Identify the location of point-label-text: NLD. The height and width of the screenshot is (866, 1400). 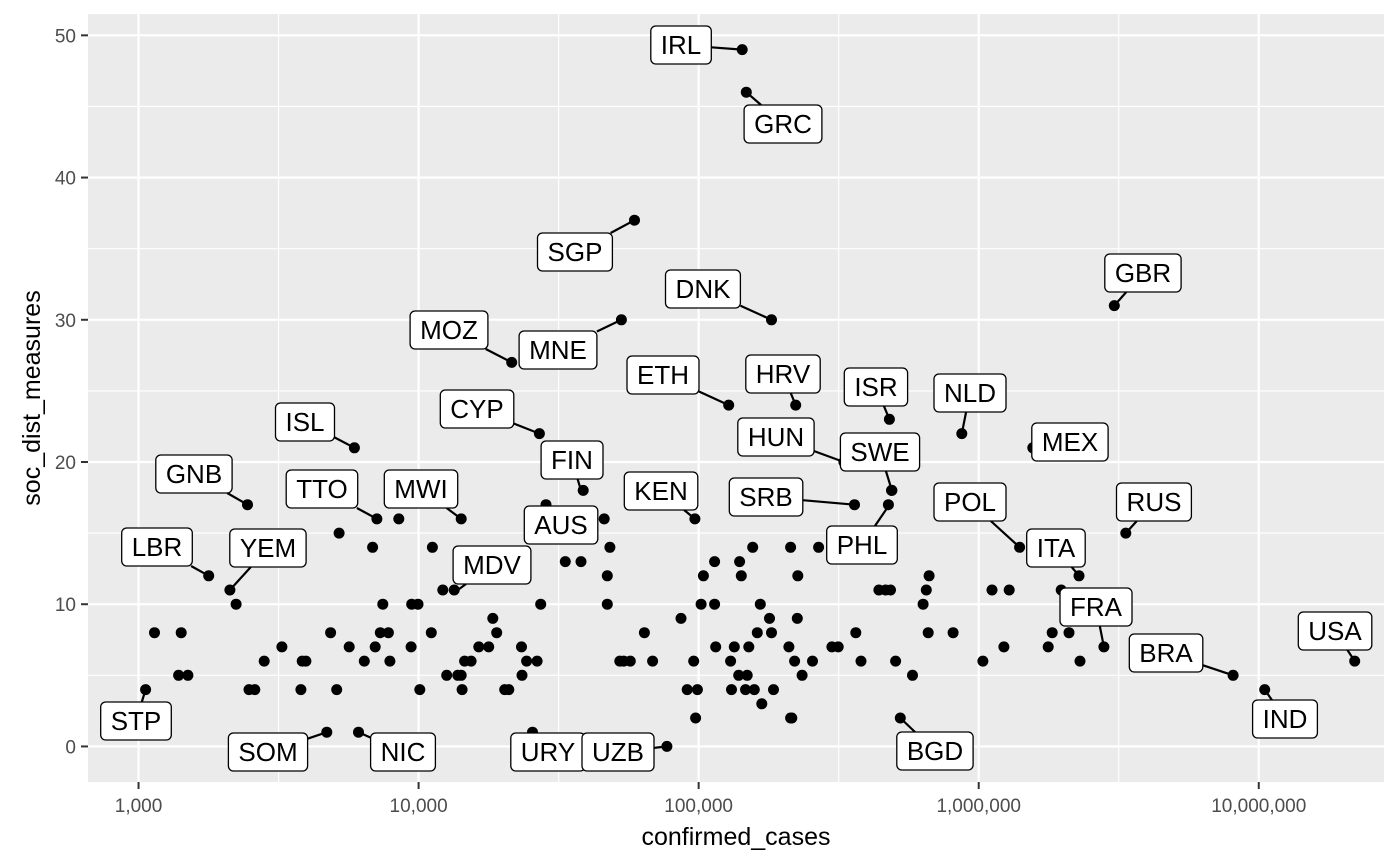
(970, 393).